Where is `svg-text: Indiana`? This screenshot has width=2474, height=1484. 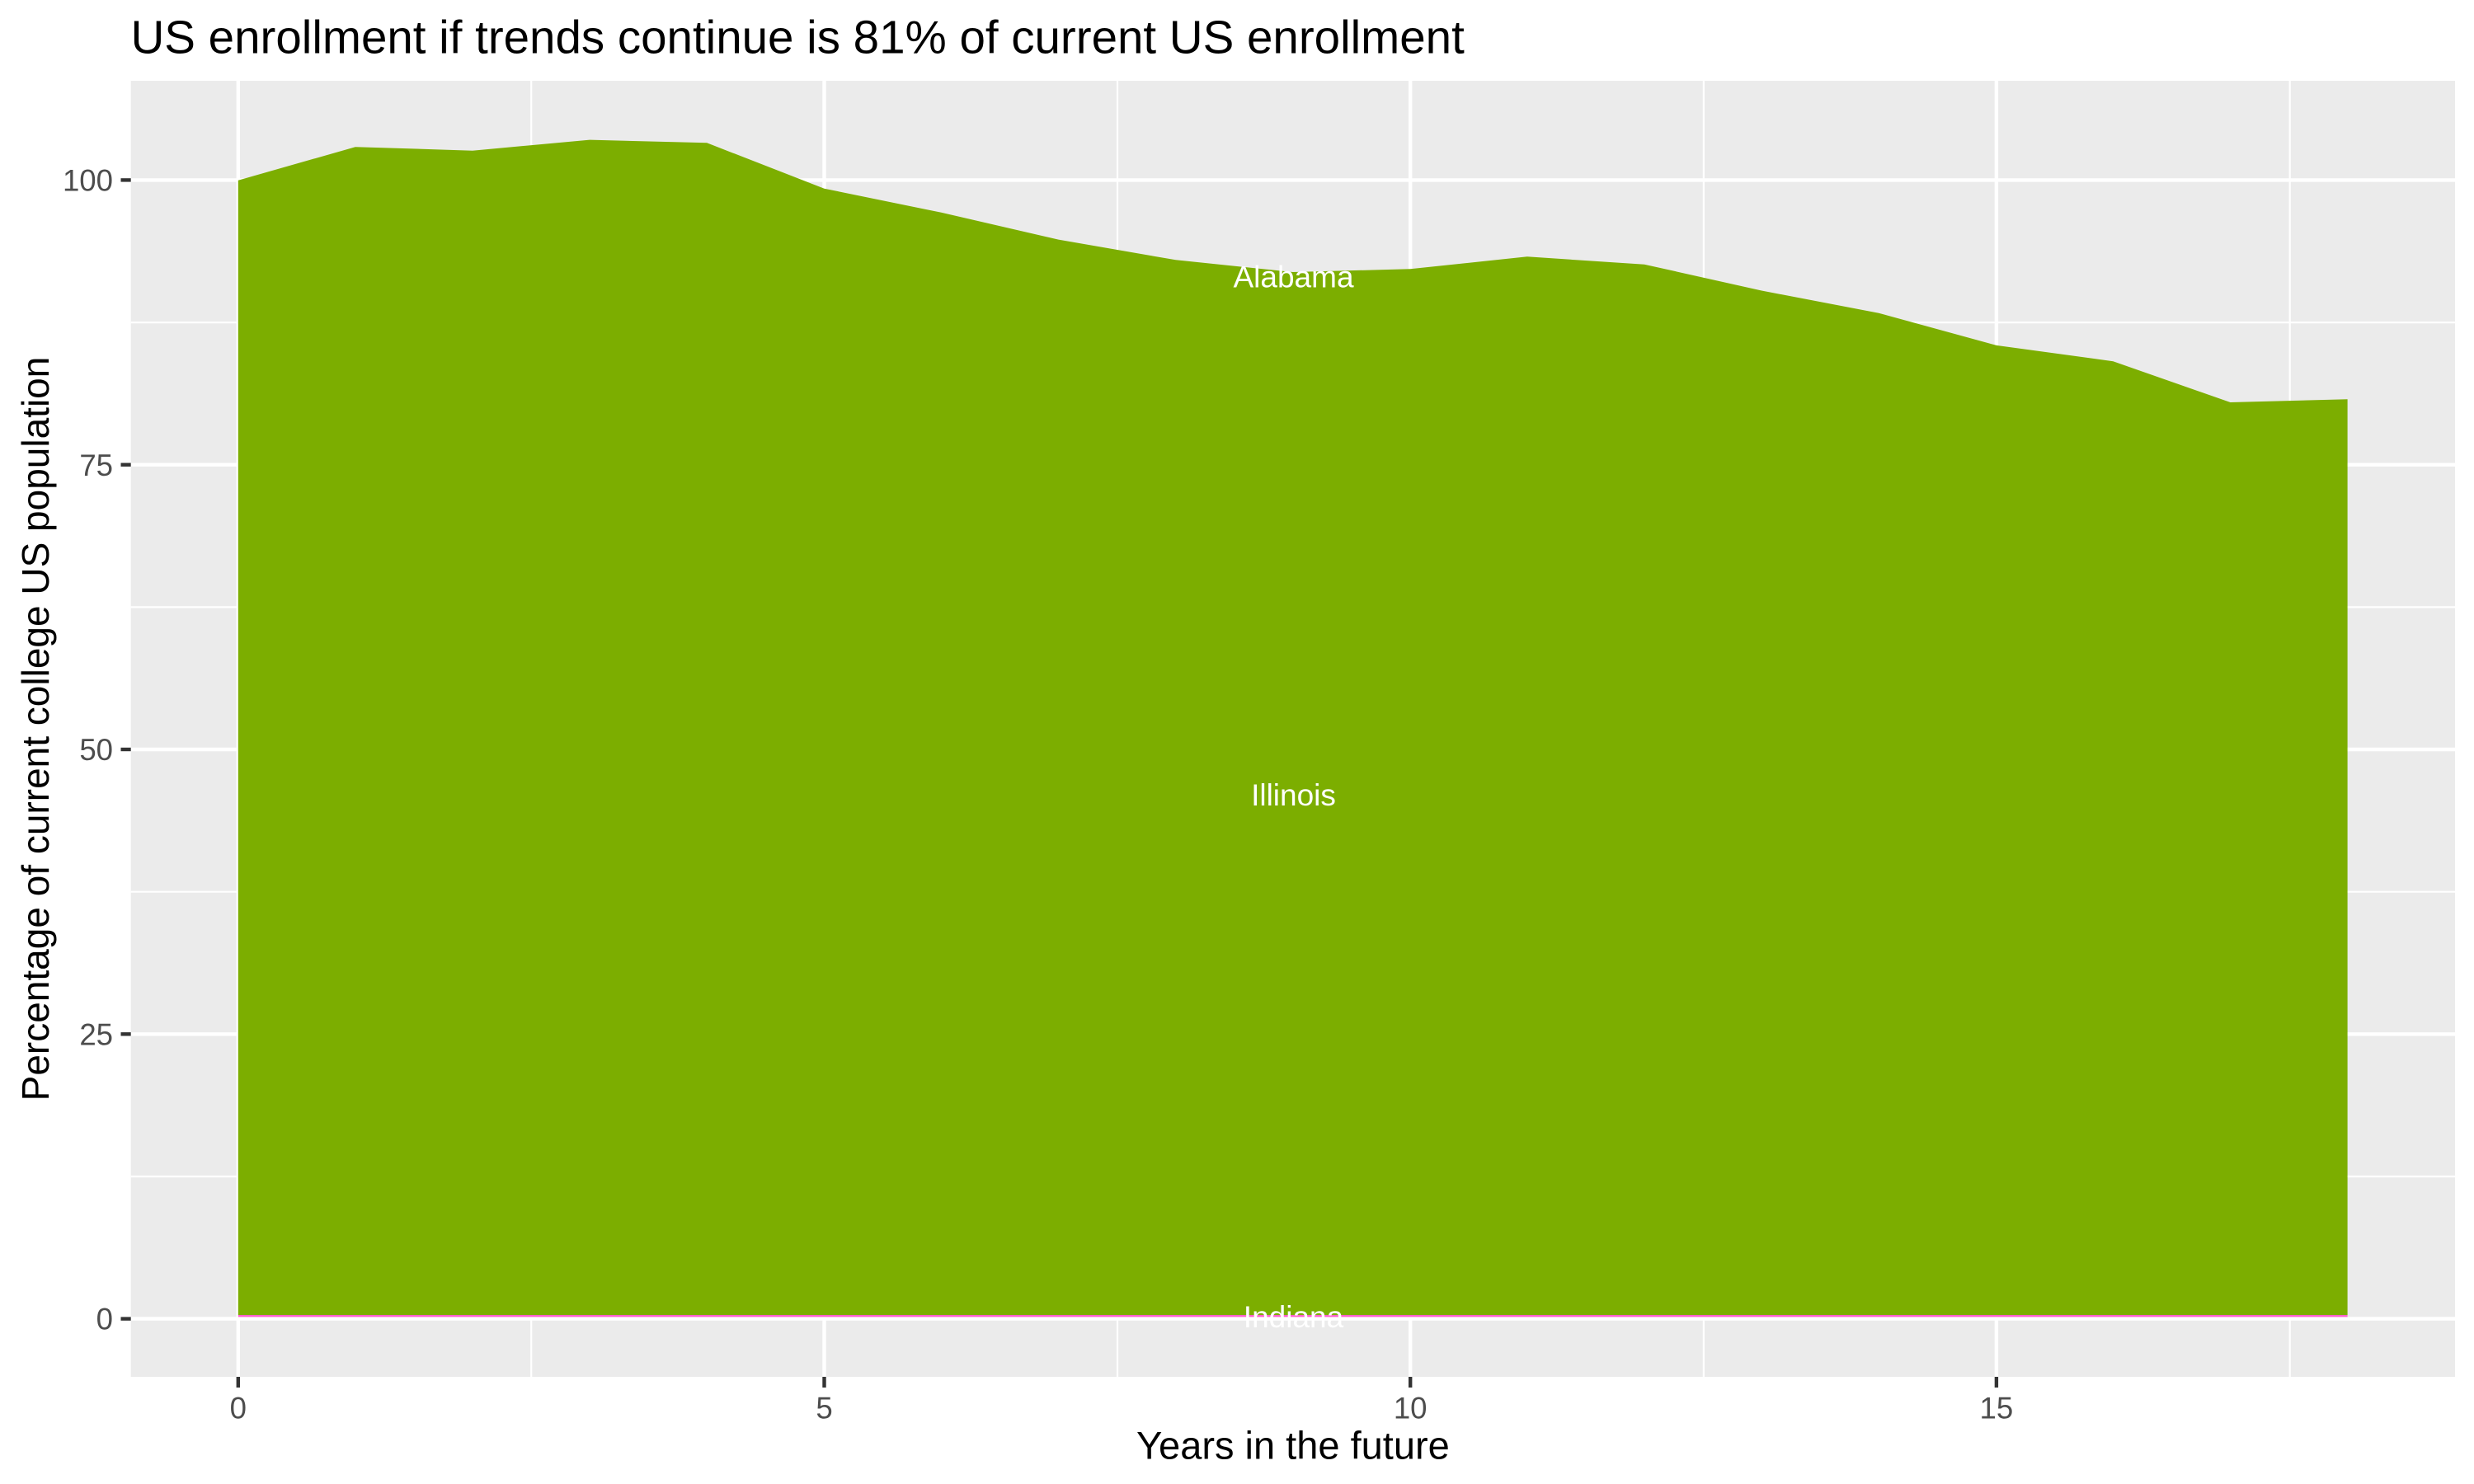
svg-text: Indiana is located at coordinates (1294, 1317).